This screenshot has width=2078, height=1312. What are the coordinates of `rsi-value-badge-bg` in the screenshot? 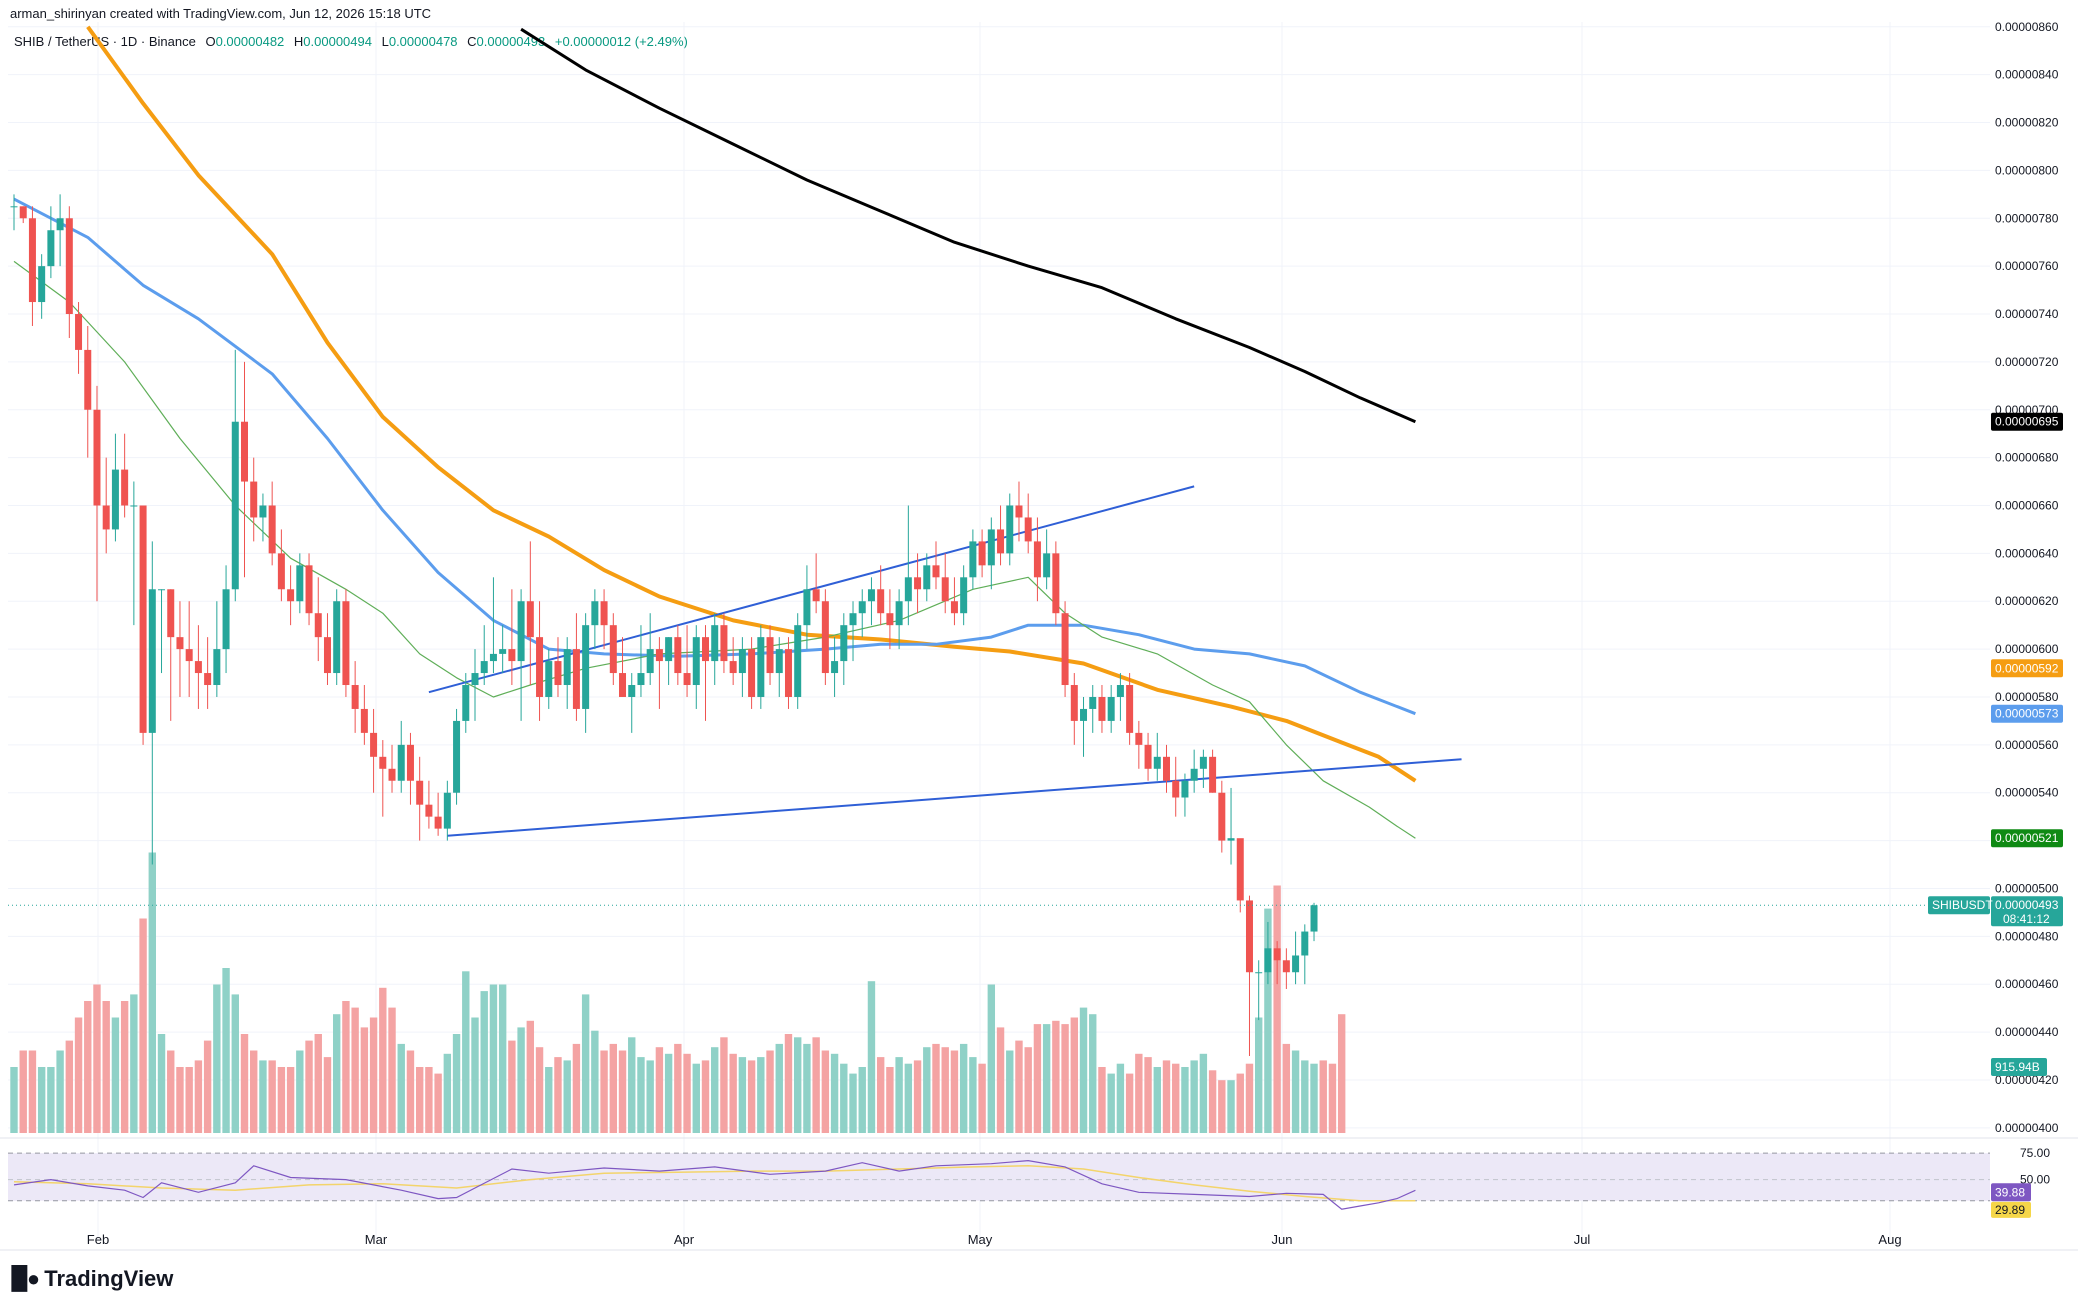 It's located at (2011, 1192).